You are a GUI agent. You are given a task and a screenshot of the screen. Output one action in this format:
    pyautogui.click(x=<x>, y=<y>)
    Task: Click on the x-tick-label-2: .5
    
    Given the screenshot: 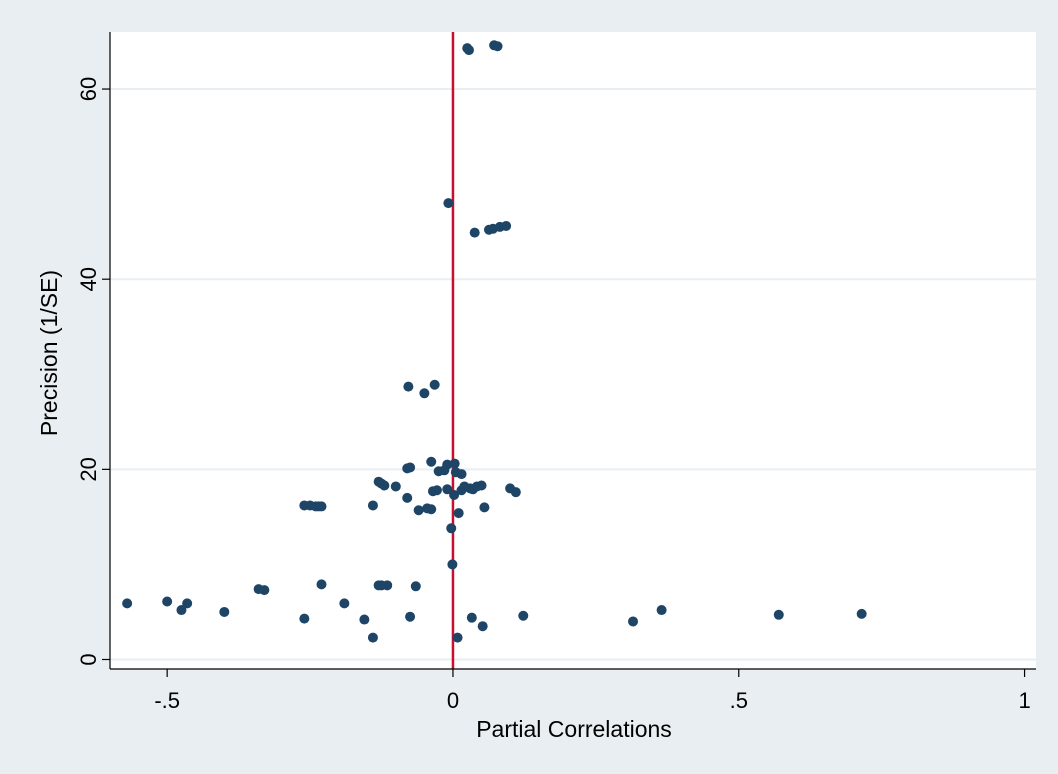 What is the action you would take?
    pyautogui.click(x=739, y=700)
    